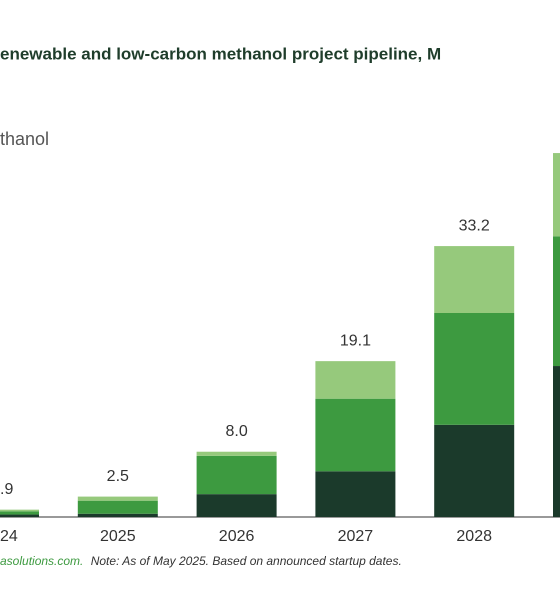  Describe the element at coordinates (41, 561) in the screenshot. I see `source: asolutions.com.` at that location.